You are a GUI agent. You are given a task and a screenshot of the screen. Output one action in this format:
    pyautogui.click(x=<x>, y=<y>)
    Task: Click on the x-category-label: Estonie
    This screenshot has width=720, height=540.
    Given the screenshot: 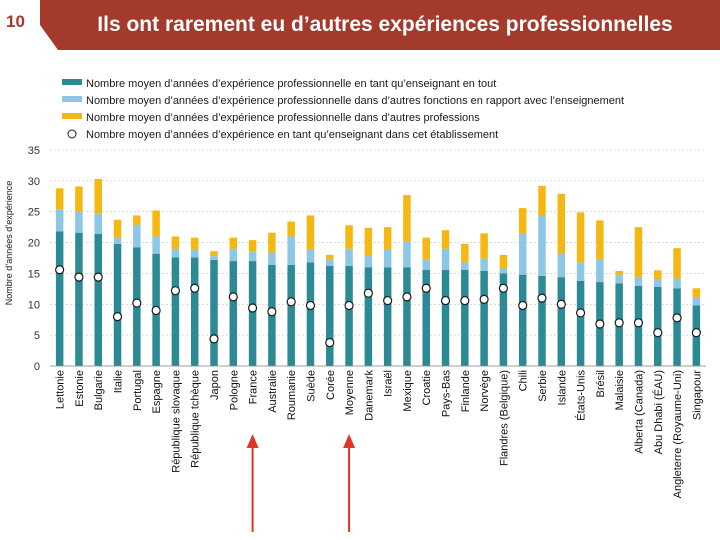 What is the action you would take?
    pyautogui.click(x=80, y=388)
    